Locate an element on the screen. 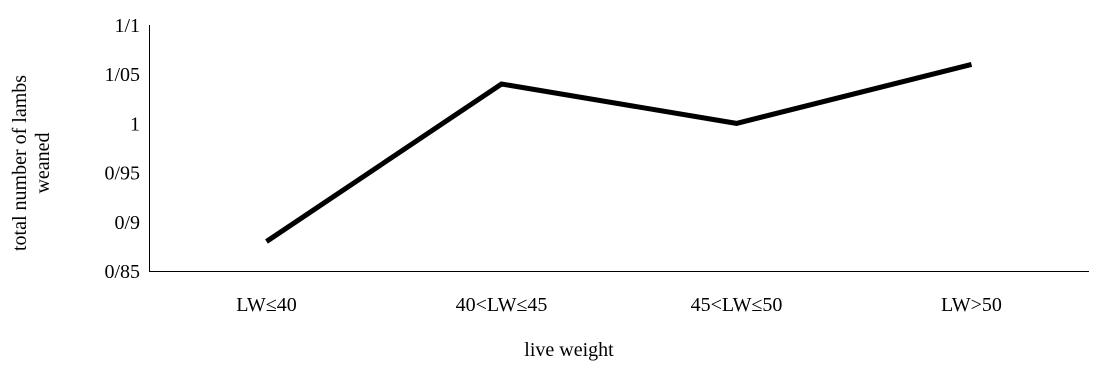 The width and height of the screenshot is (1099, 370). y-axis-title: total number of lambs weaned is located at coordinates (31, 163).